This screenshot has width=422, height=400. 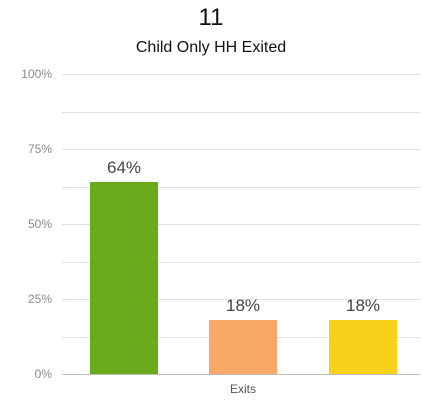 What do you see at coordinates (36, 74) in the screenshot?
I see `y-tick-label: 100%` at bounding box center [36, 74].